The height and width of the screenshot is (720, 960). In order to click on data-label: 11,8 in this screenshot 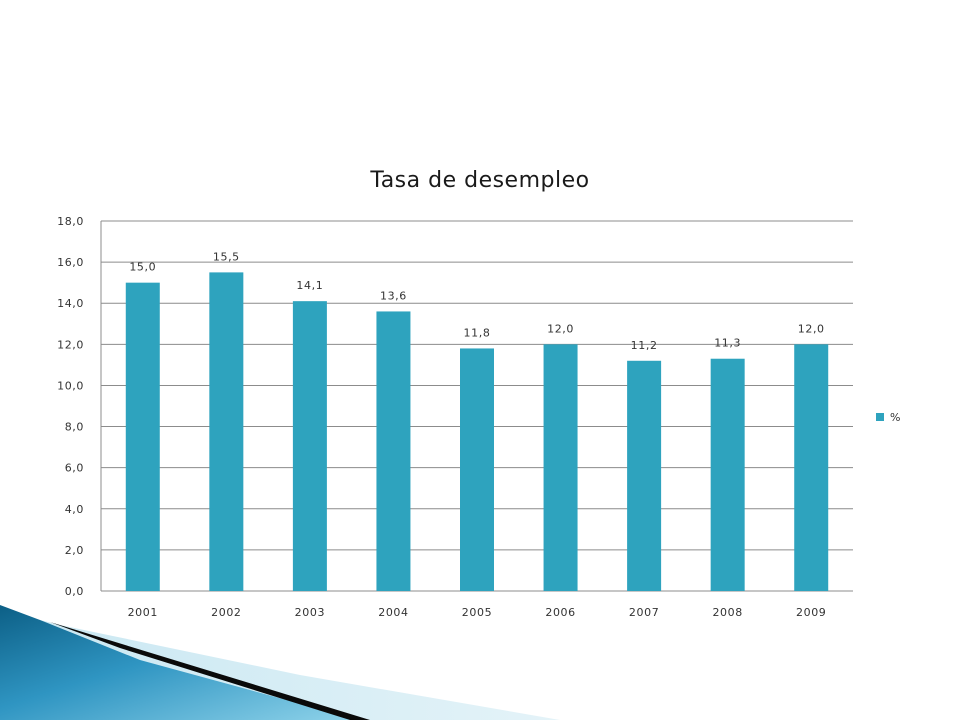, I will do `click(477, 332)`.